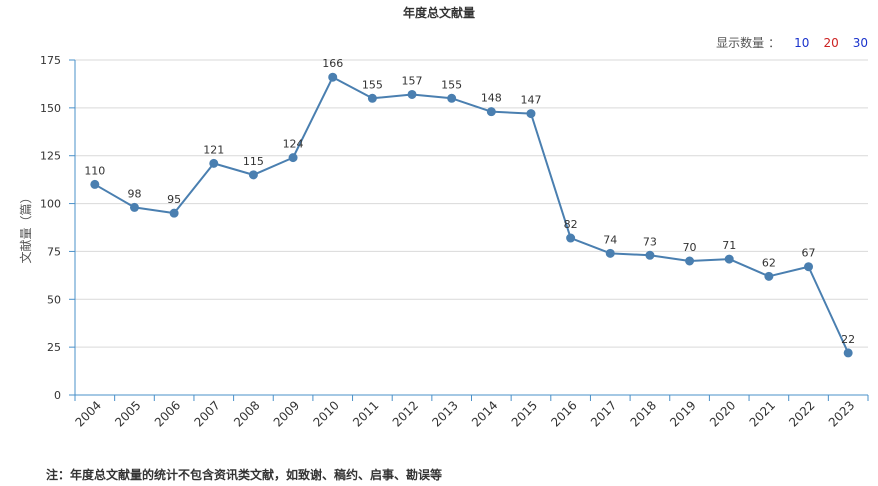 This screenshot has width=878, height=486. What do you see at coordinates (571, 224) in the screenshot?
I see `data-label: 82` at bounding box center [571, 224].